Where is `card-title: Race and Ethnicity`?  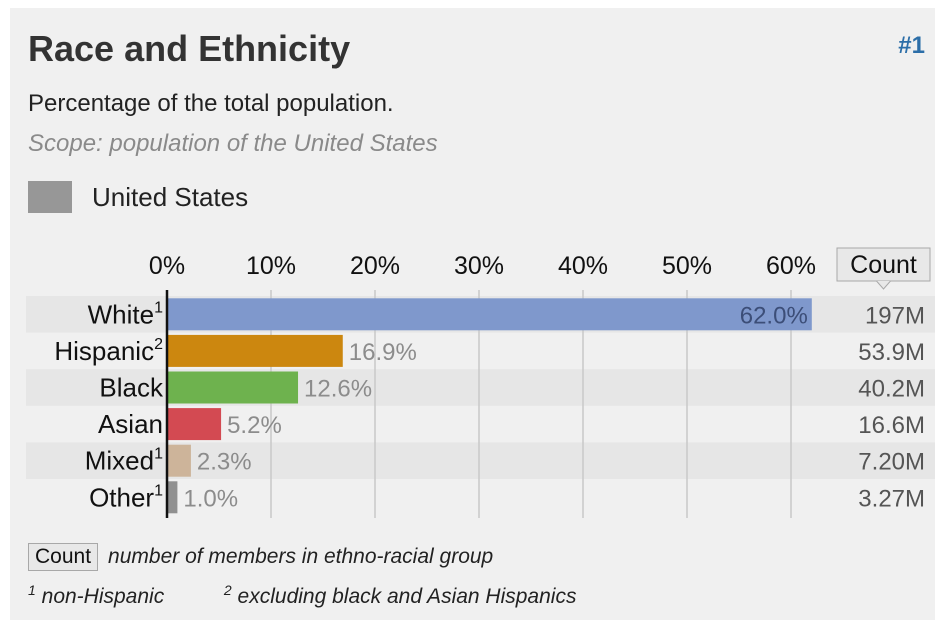 card-title: Race and Ethnicity is located at coordinates (189, 48).